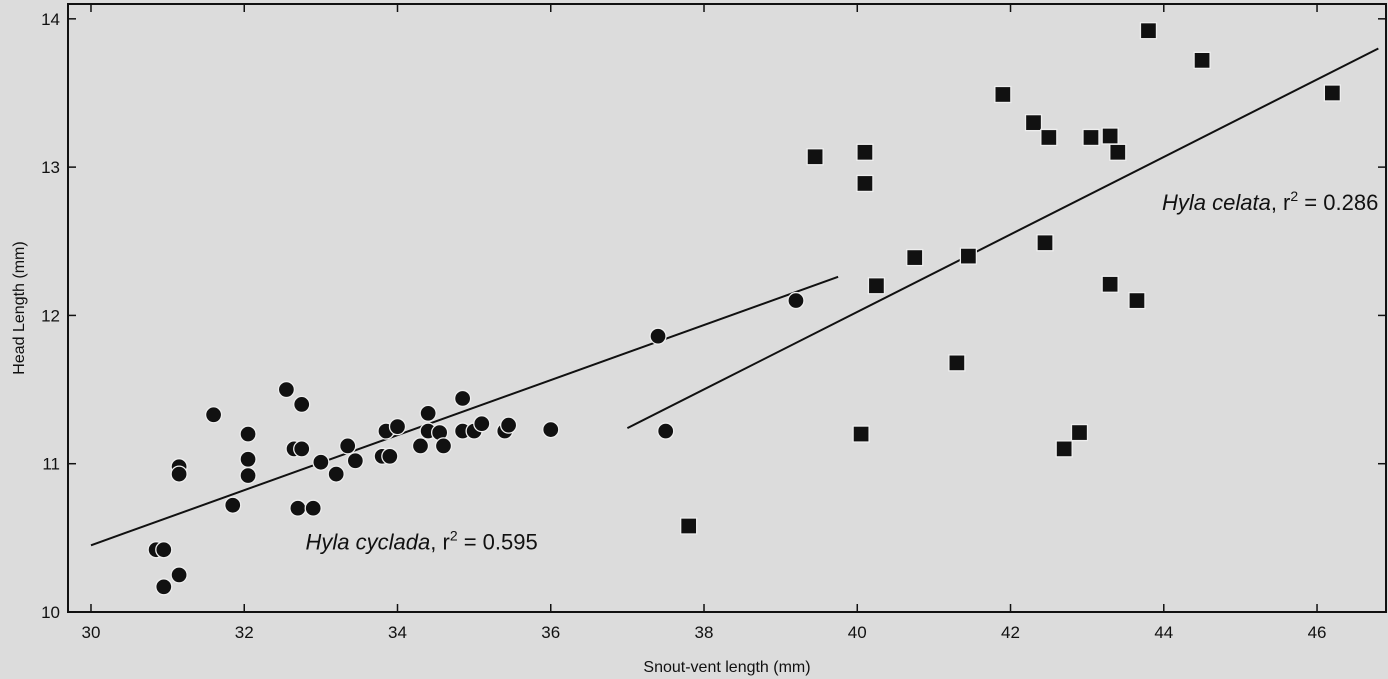  What do you see at coordinates (704, 632) in the screenshot?
I see `x-tick-label: 38` at bounding box center [704, 632].